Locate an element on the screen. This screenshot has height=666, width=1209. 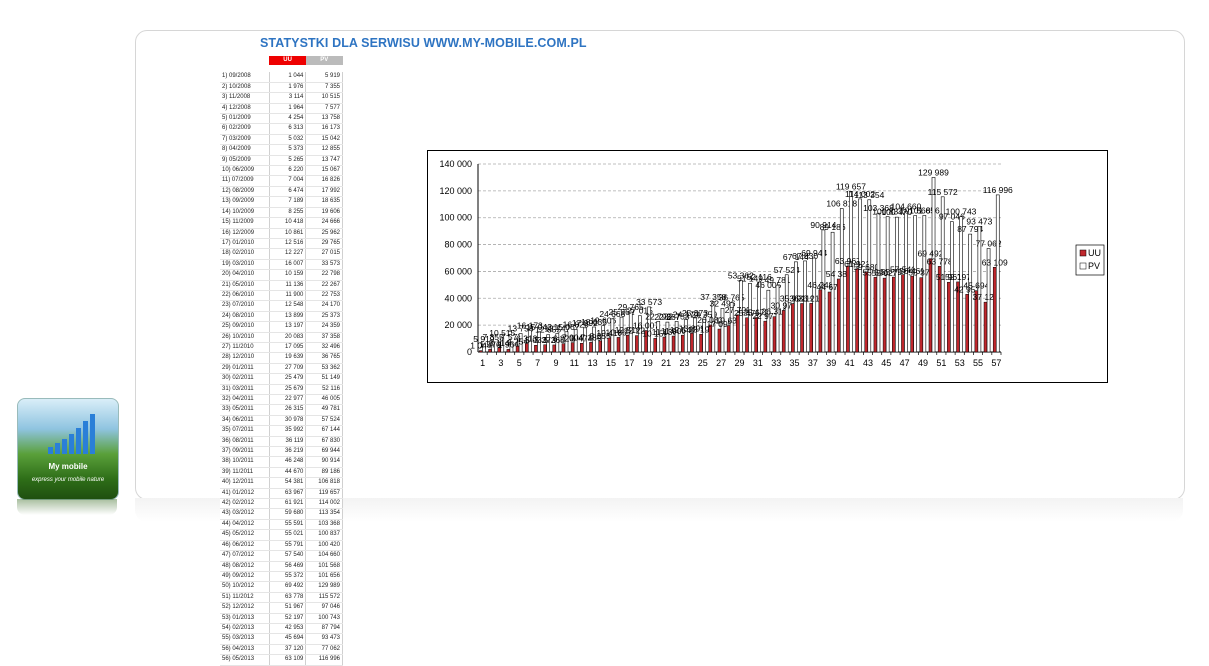
row-period: 16) 12/2009 is located at coordinates (245, 233).